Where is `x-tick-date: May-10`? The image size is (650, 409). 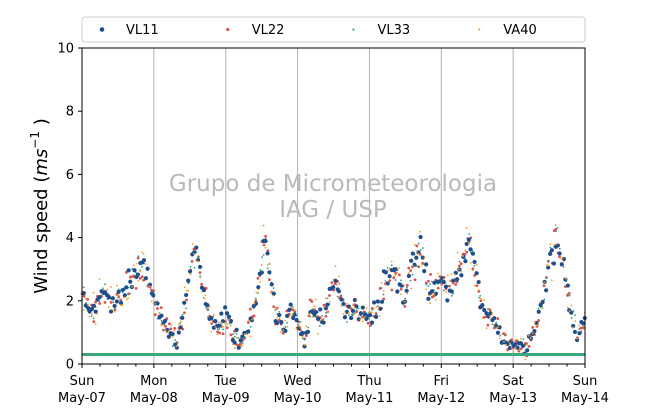
x-tick-date: May-10 is located at coordinates (298, 398).